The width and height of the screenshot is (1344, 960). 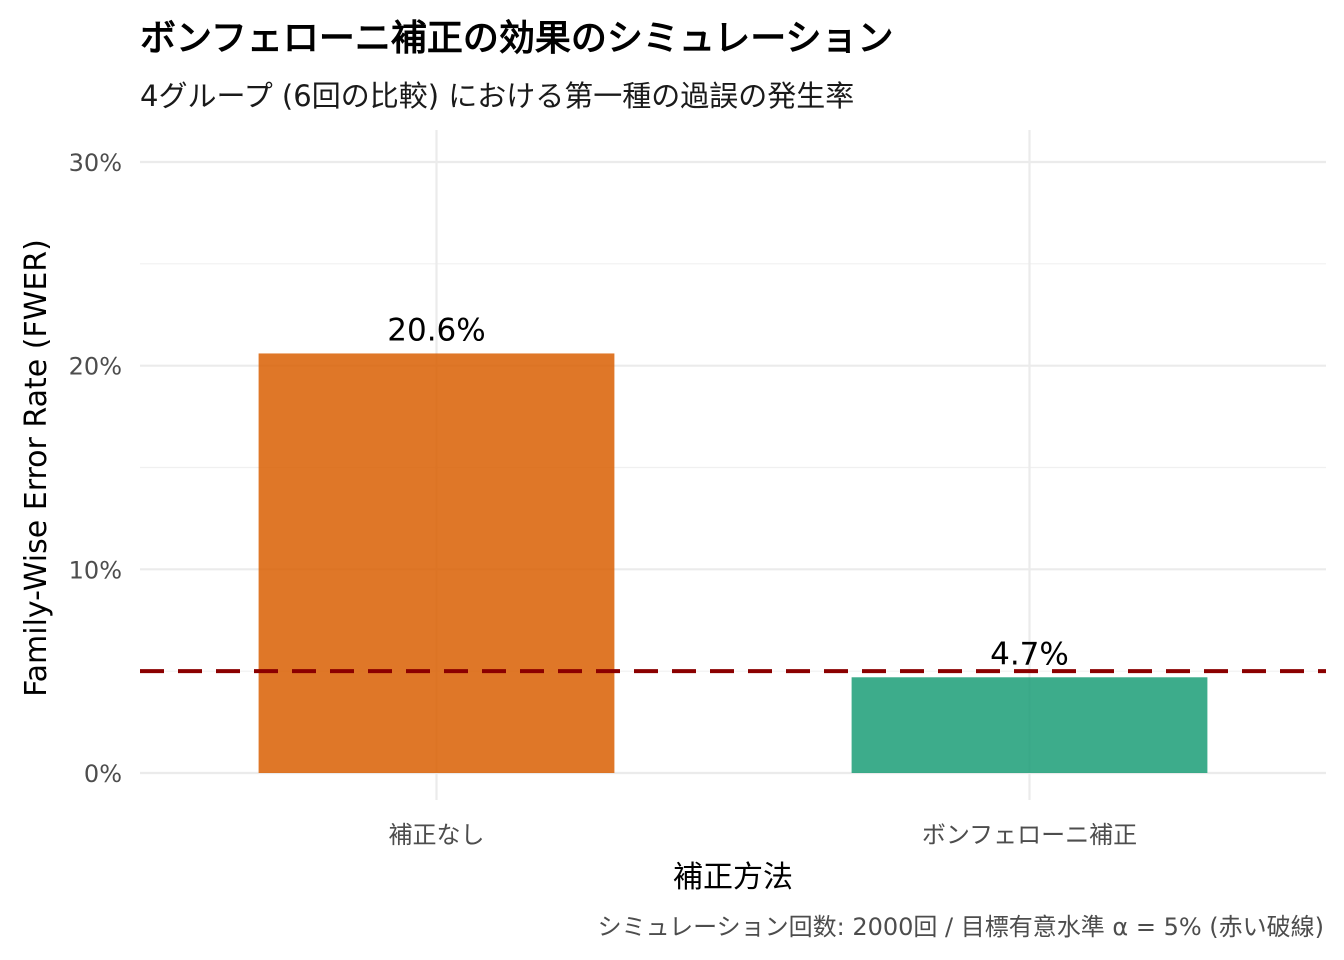 I want to click on data-label: 4.7%, so click(x=1029, y=654).